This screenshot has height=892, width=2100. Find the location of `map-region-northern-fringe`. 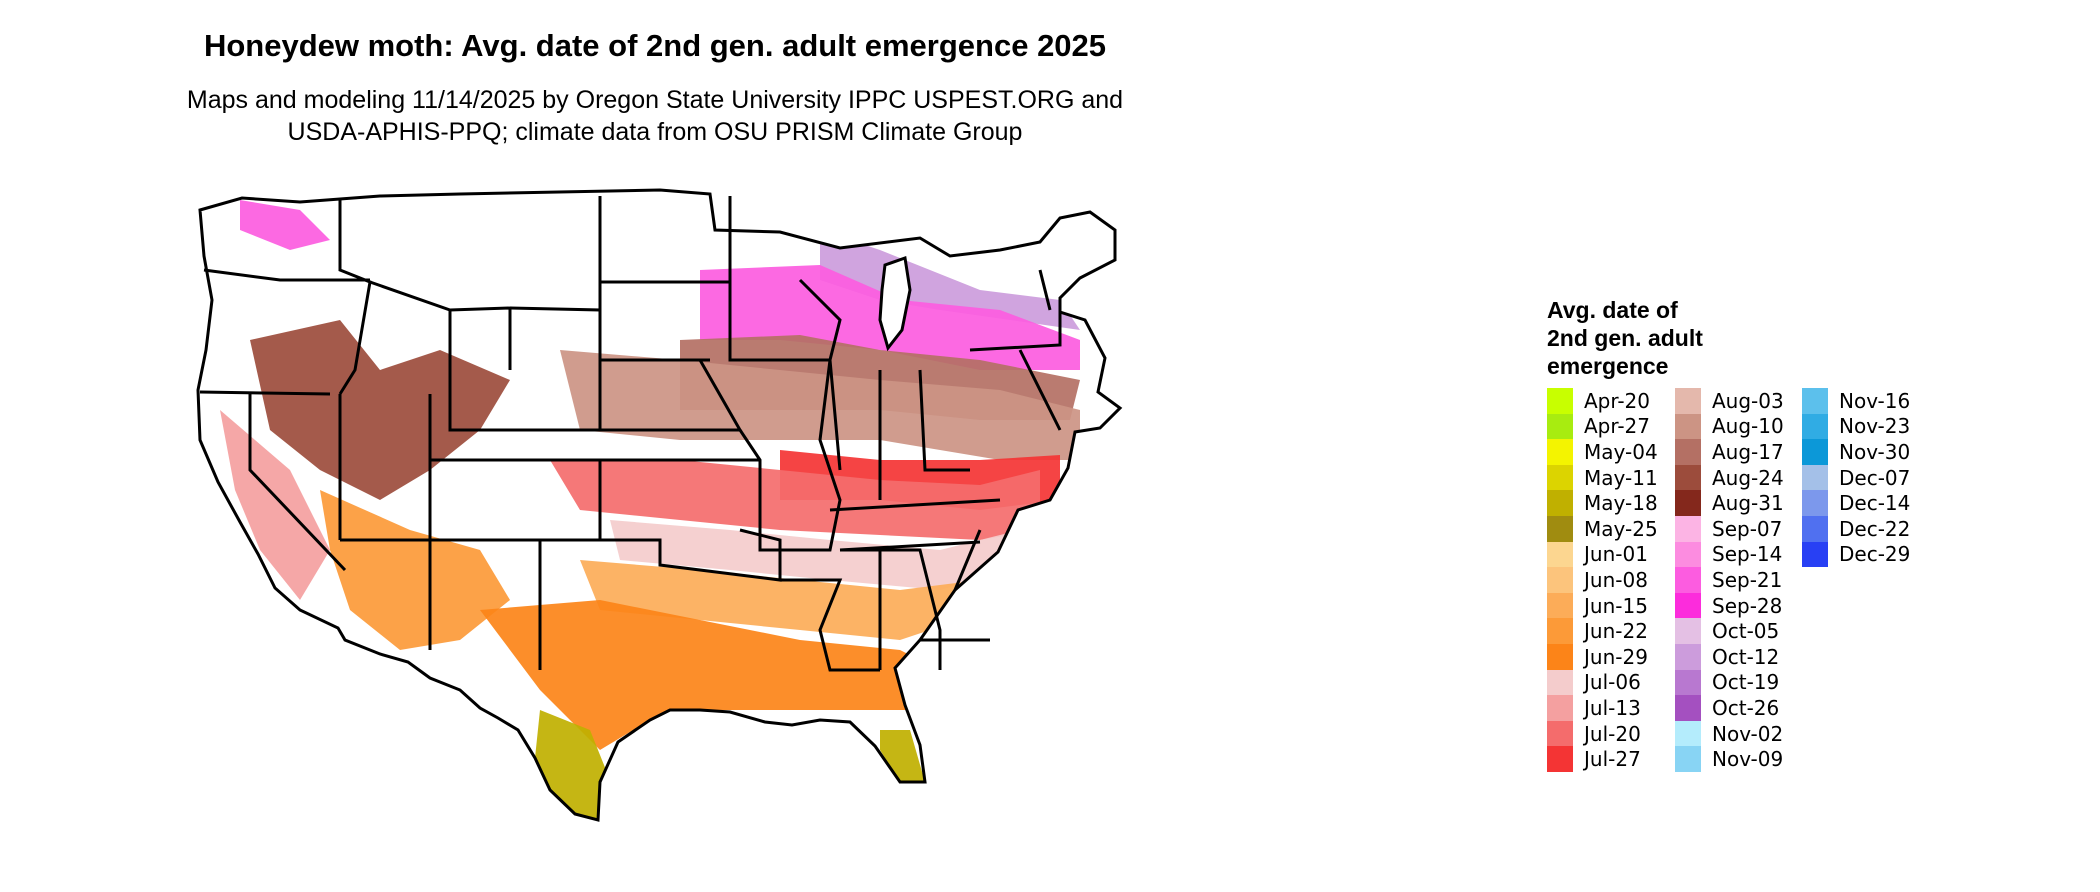

map-region-northern-fringe is located at coordinates (660, 285).